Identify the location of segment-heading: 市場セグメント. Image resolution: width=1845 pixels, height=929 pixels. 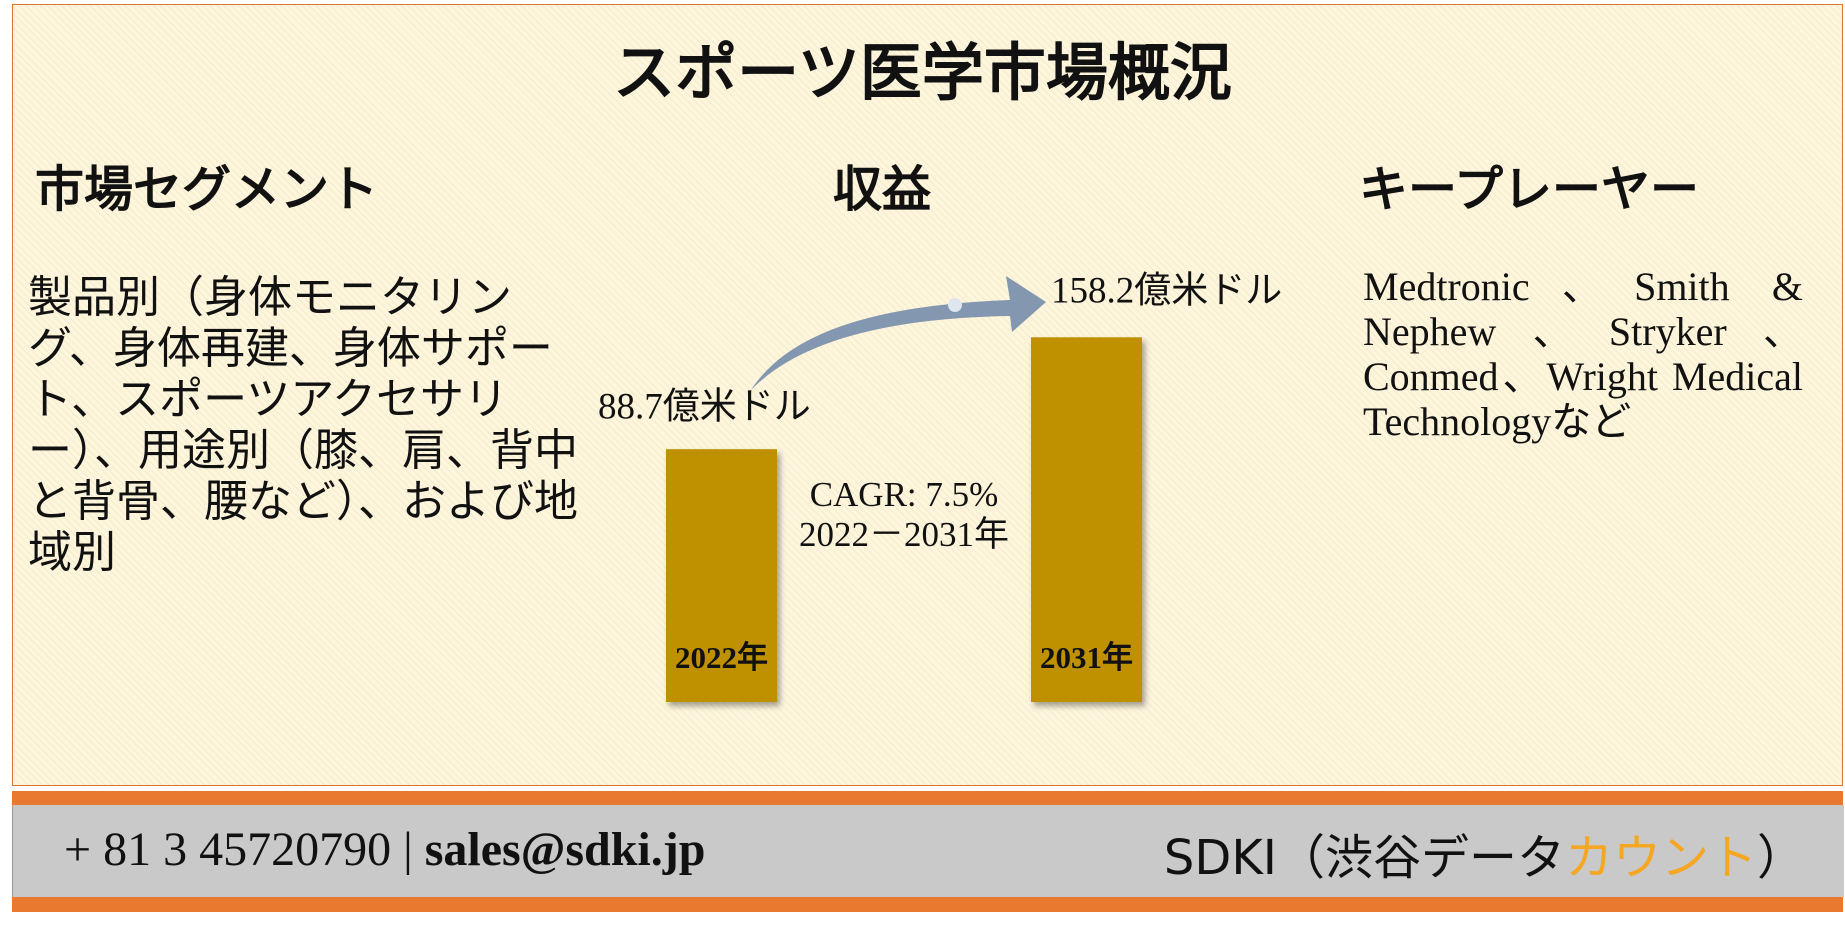
(207, 189).